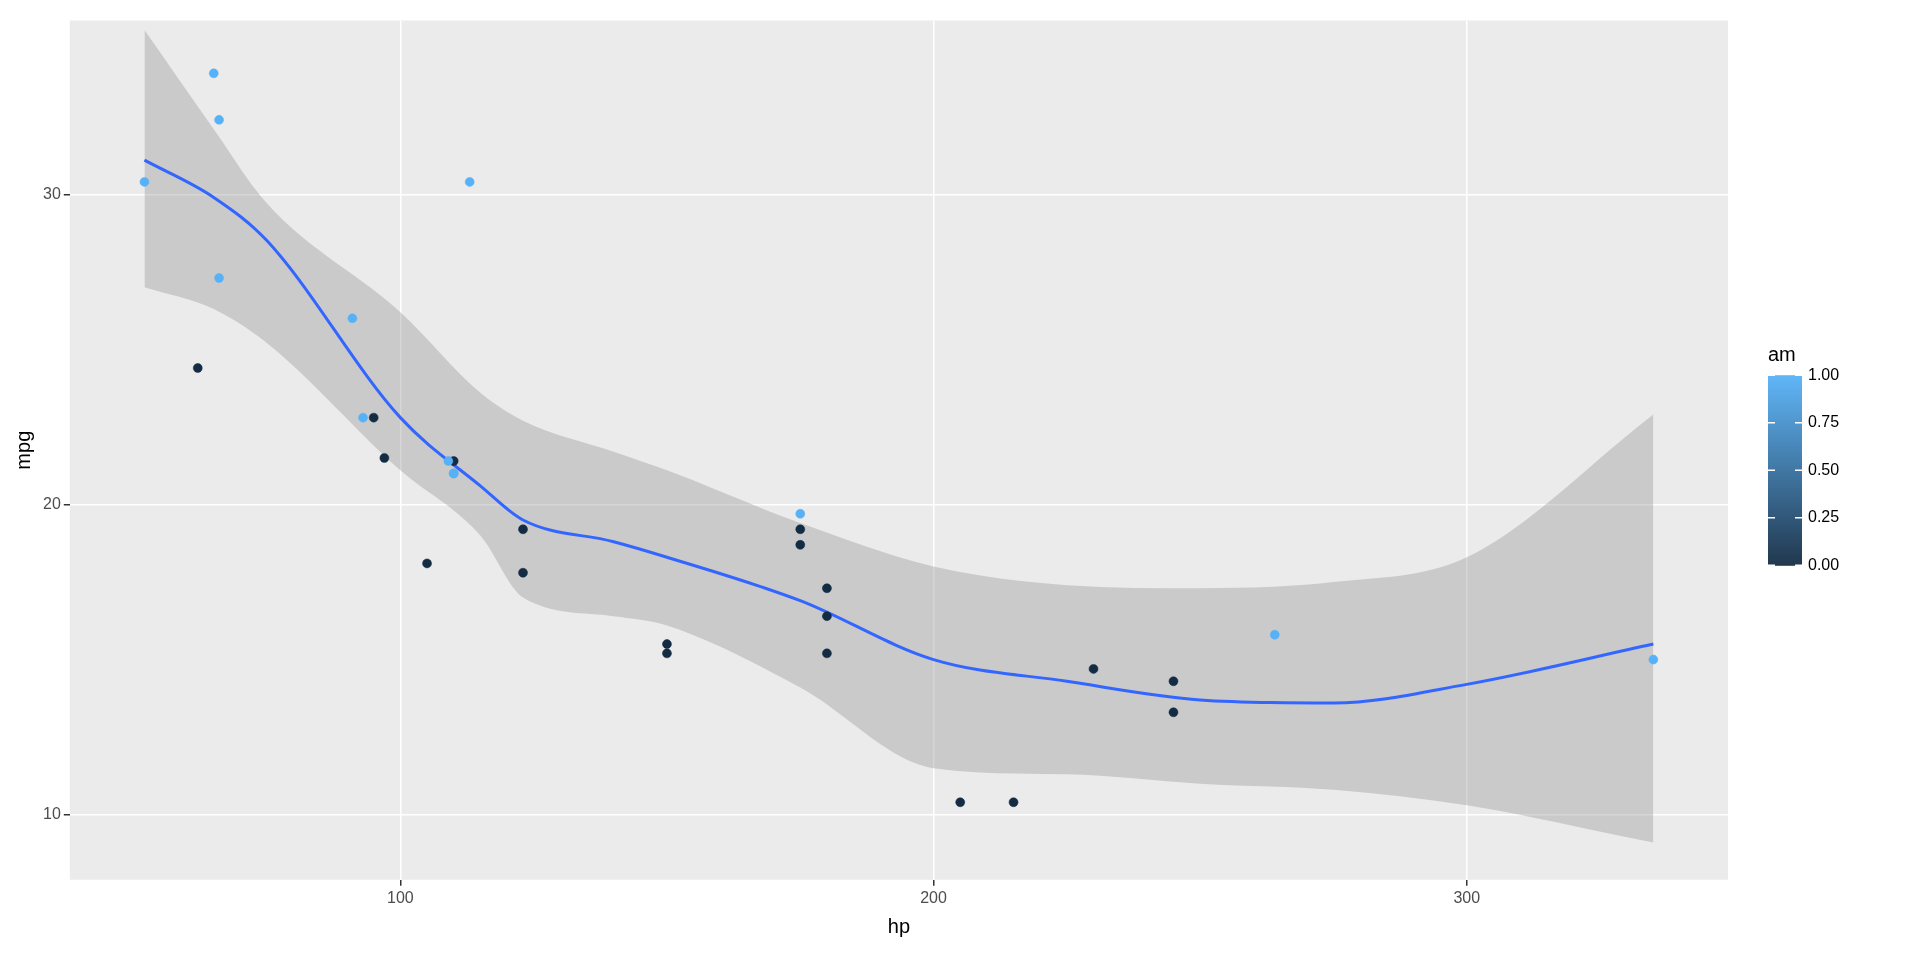 This screenshot has width=1920, height=960. I want to click on y-axis-title: mpg, so click(22, 450).